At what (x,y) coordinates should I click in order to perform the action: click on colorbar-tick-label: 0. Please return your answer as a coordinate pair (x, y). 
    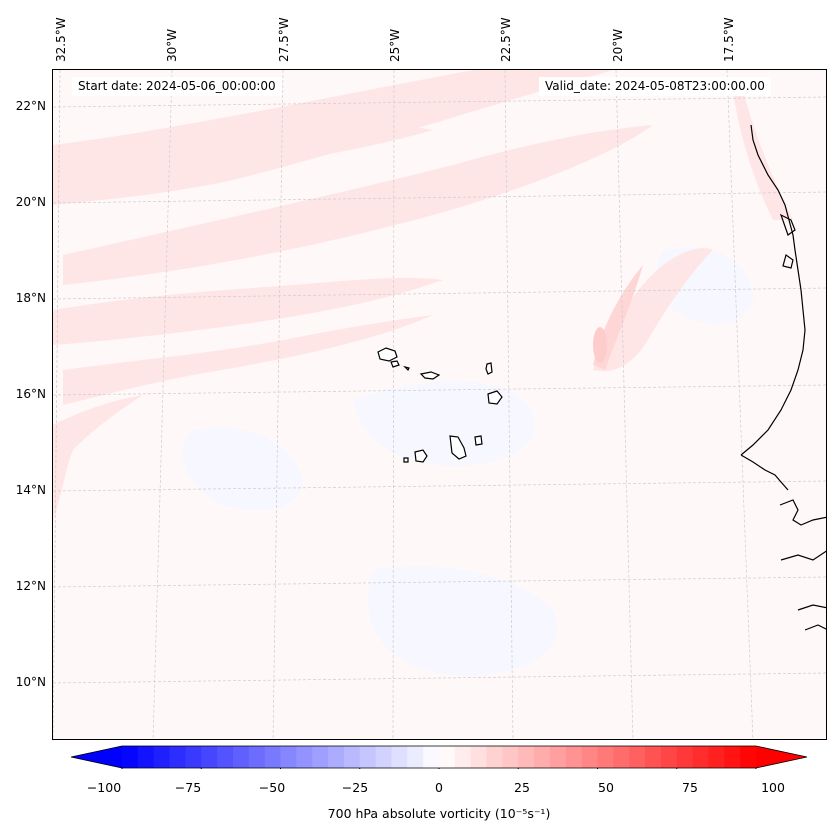
    Looking at the image, I should click on (439, 787).